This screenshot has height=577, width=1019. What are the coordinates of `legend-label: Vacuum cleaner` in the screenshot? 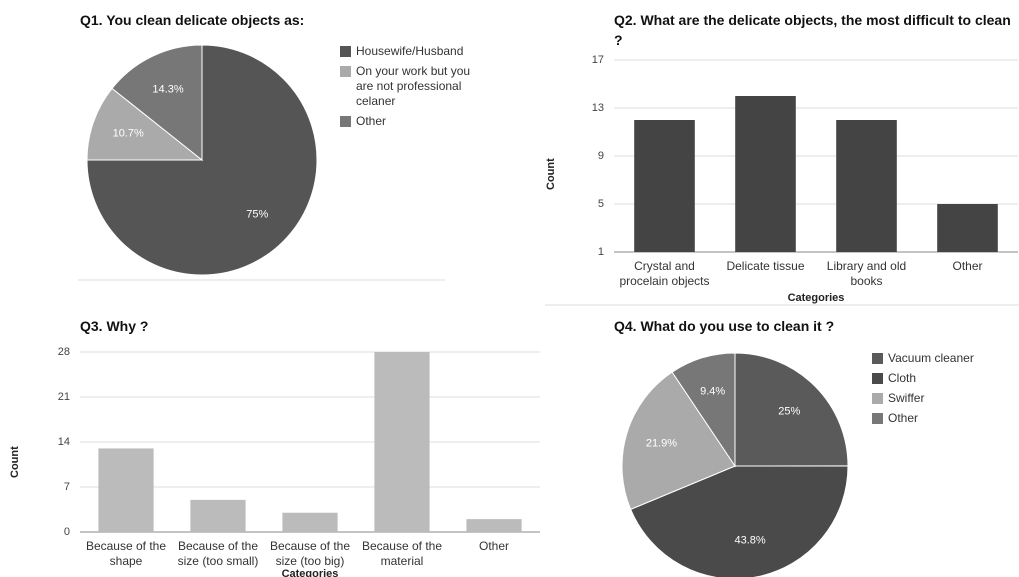 It's located at (931, 358).